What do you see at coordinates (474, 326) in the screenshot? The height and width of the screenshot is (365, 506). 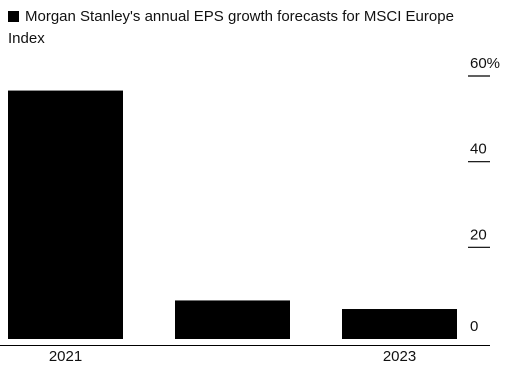 I see `y-tick-label-0: 0` at bounding box center [474, 326].